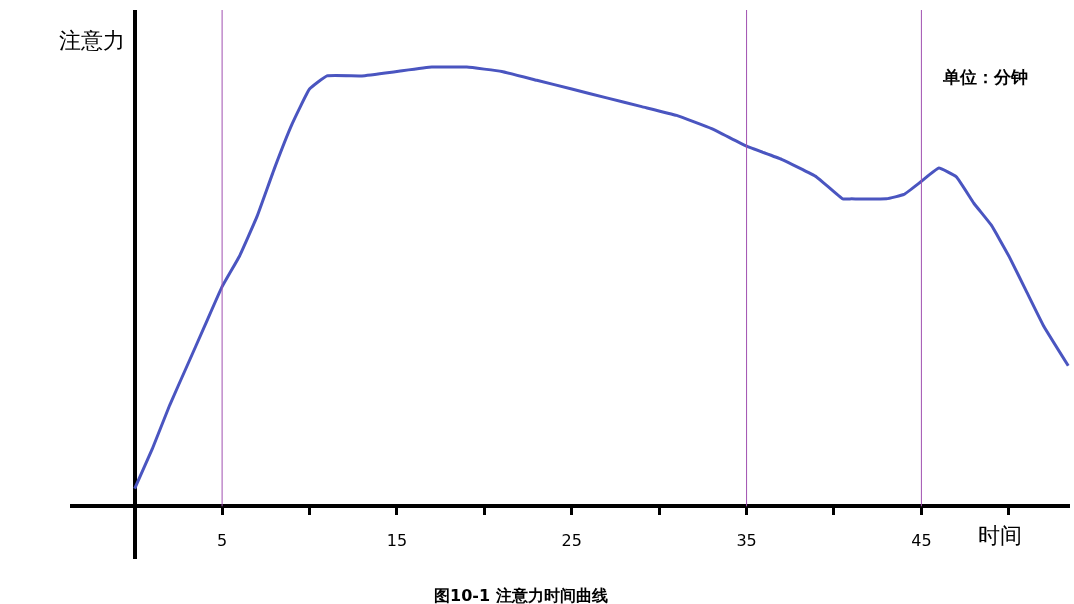 The width and height of the screenshot is (1074, 604). I want to click on x-tick-label: 15, so click(397, 541).